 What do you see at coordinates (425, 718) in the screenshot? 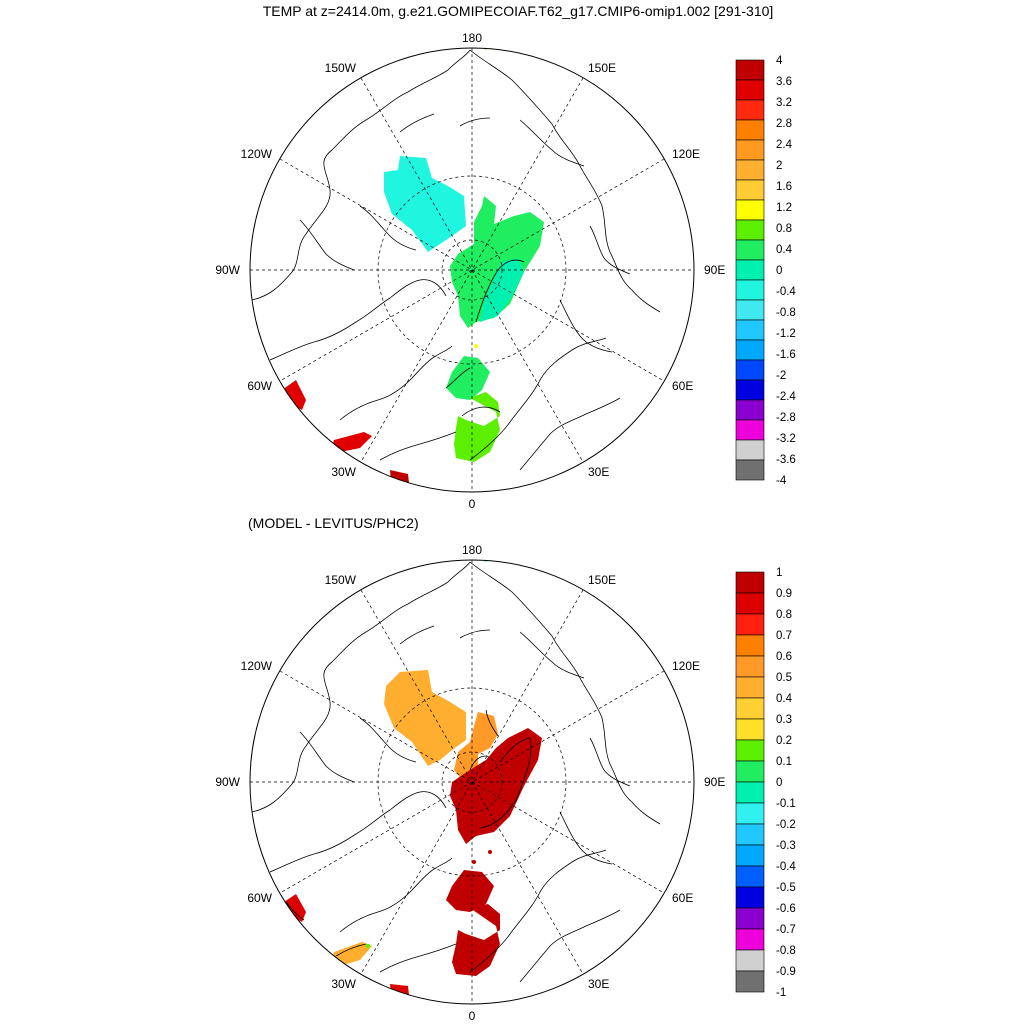
I see `bottom-region-canada-basin` at bounding box center [425, 718].